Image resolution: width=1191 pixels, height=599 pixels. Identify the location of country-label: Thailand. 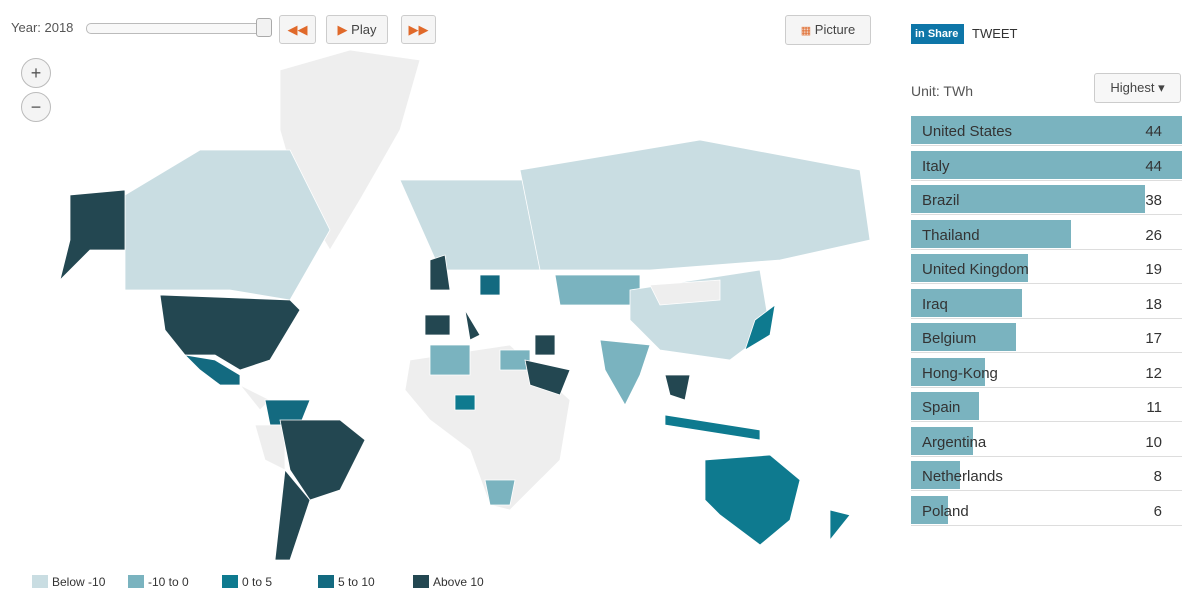
(951, 235).